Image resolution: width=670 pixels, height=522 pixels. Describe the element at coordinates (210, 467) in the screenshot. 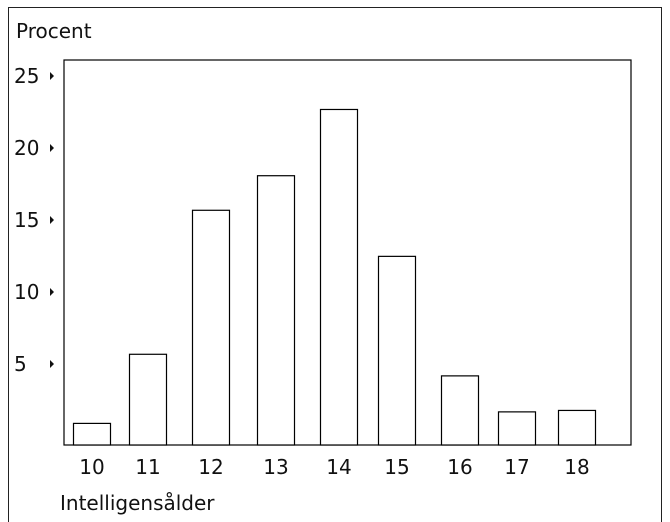

I see `x-tick-label-12: 12` at that location.